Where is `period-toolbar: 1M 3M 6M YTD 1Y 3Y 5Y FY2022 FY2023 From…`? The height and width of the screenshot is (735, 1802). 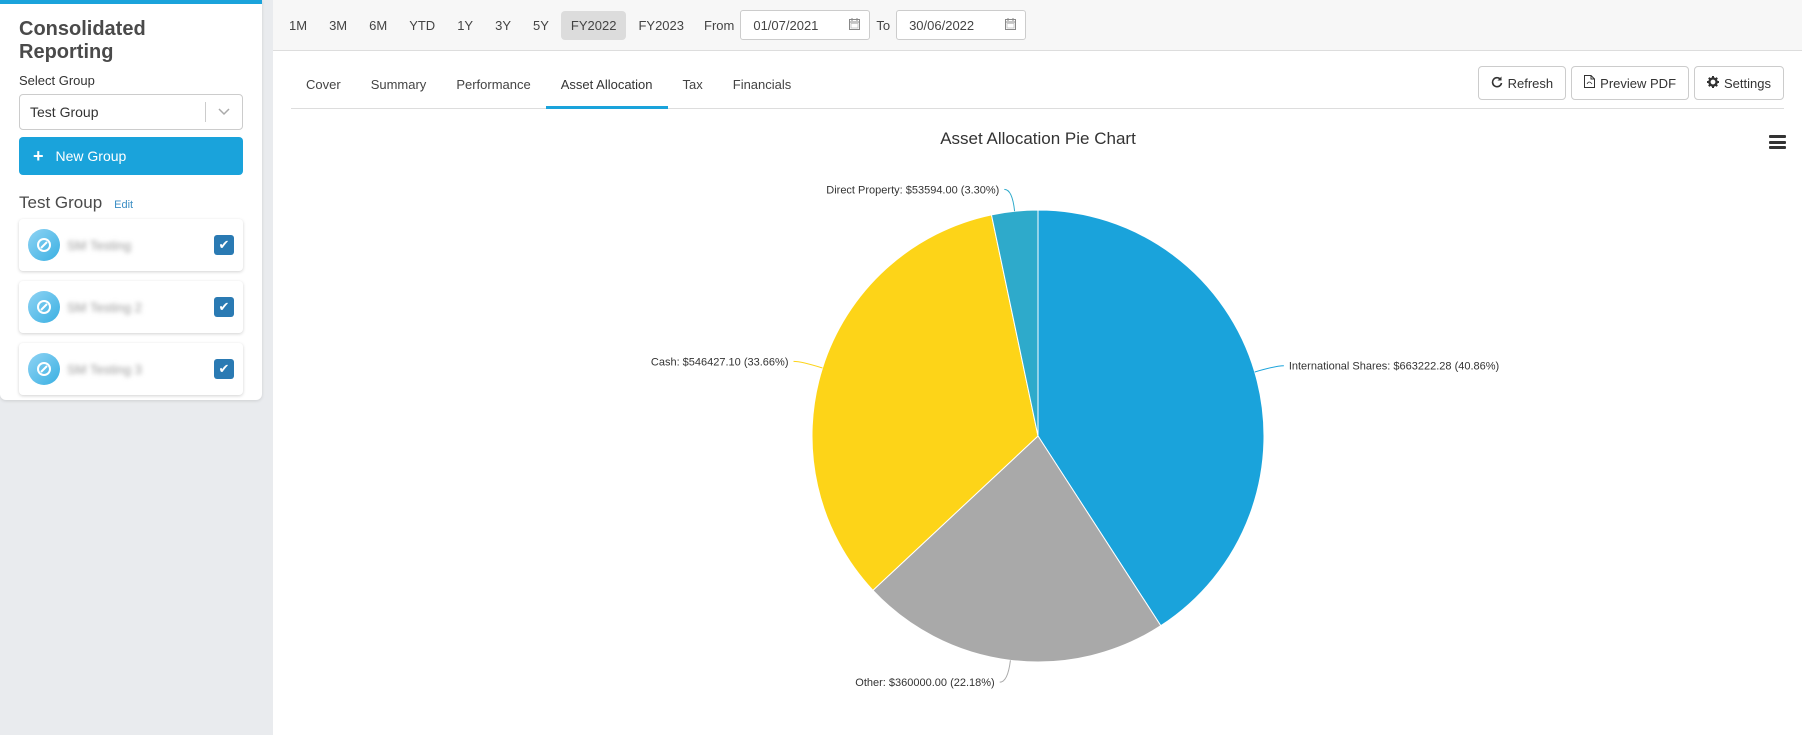
period-toolbar: 1M 3M 6M YTD 1Y 3Y 5Y FY2022 FY2023 From… is located at coordinates (1037, 25).